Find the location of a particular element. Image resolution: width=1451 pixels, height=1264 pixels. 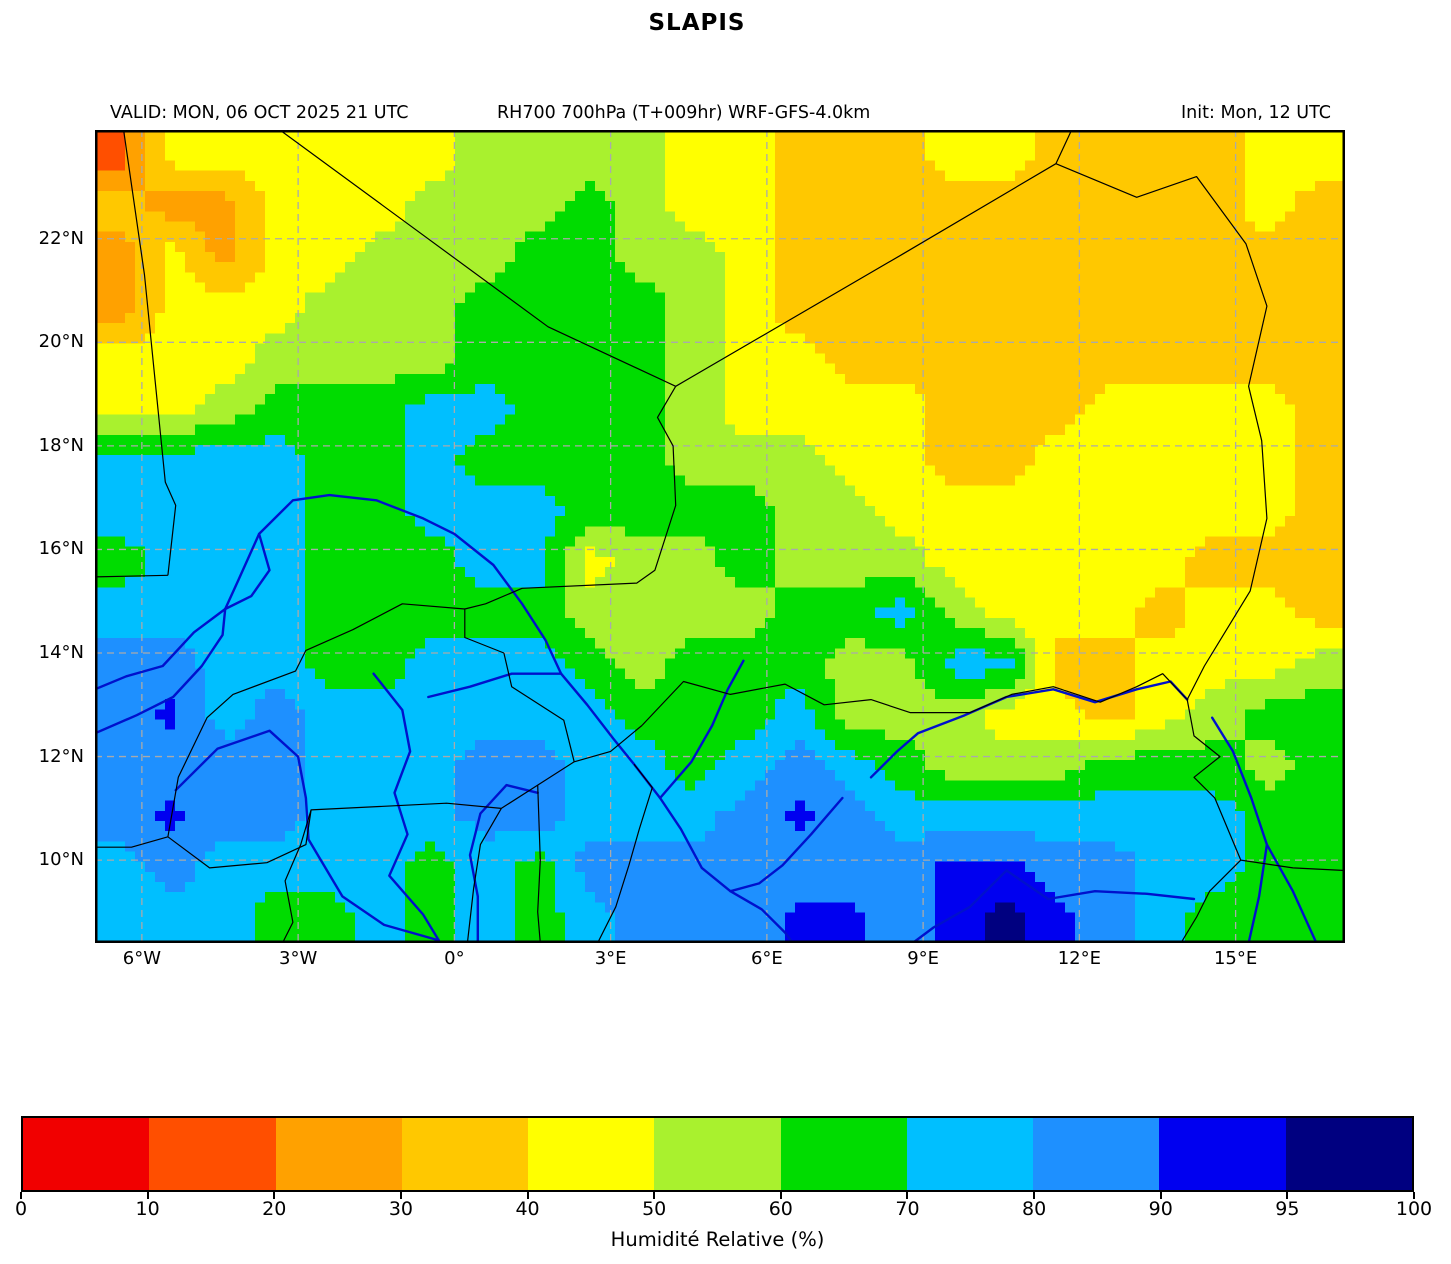

y-tick-label: 22°N is located at coordinates (61, 238).